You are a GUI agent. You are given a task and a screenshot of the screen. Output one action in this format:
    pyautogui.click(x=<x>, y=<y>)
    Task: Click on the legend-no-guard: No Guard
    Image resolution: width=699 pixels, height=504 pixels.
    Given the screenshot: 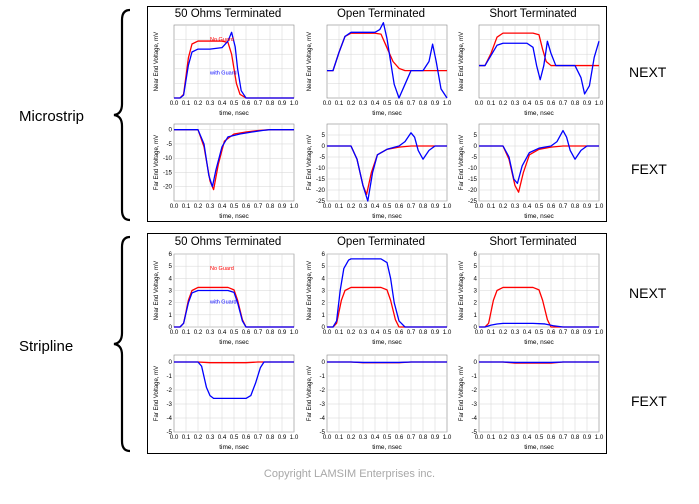 What is the action you would take?
    pyautogui.click(x=222, y=269)
    